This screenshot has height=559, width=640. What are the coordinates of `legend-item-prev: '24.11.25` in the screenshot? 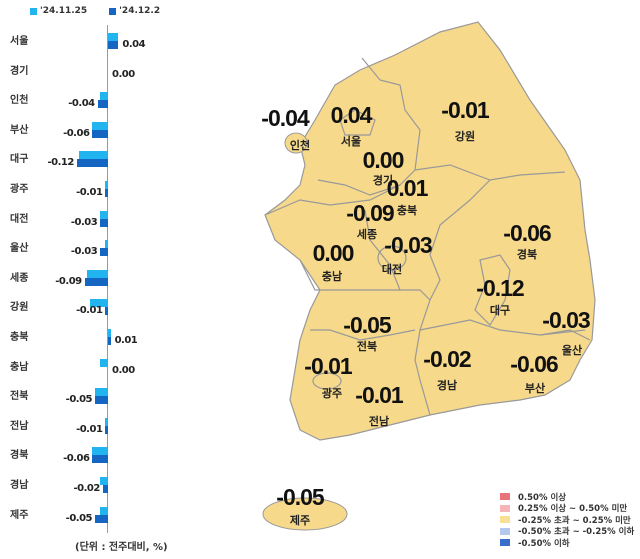 It's located at (58, 11).